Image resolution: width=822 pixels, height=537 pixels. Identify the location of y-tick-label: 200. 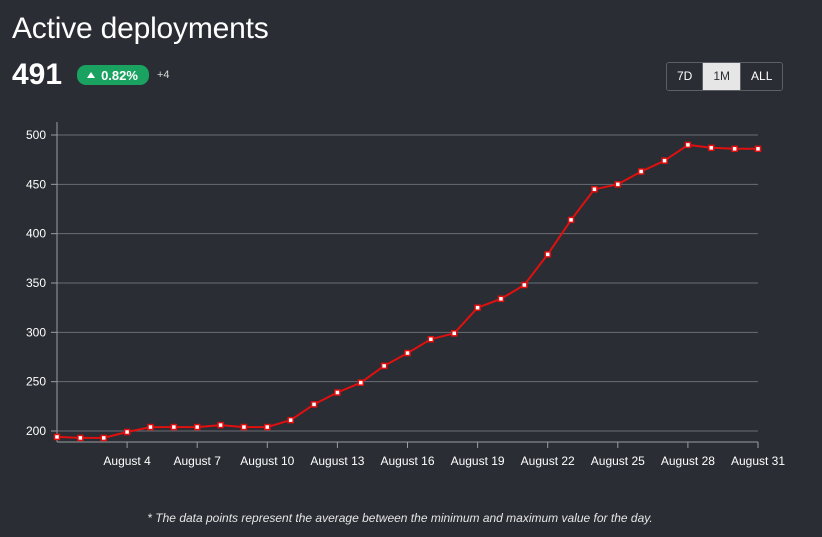
(36, 431).